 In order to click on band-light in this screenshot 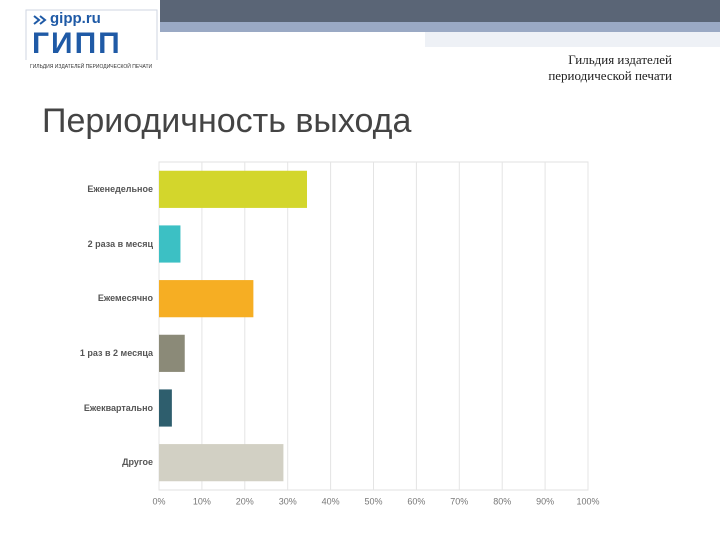, I will do `click(440, 27)`.